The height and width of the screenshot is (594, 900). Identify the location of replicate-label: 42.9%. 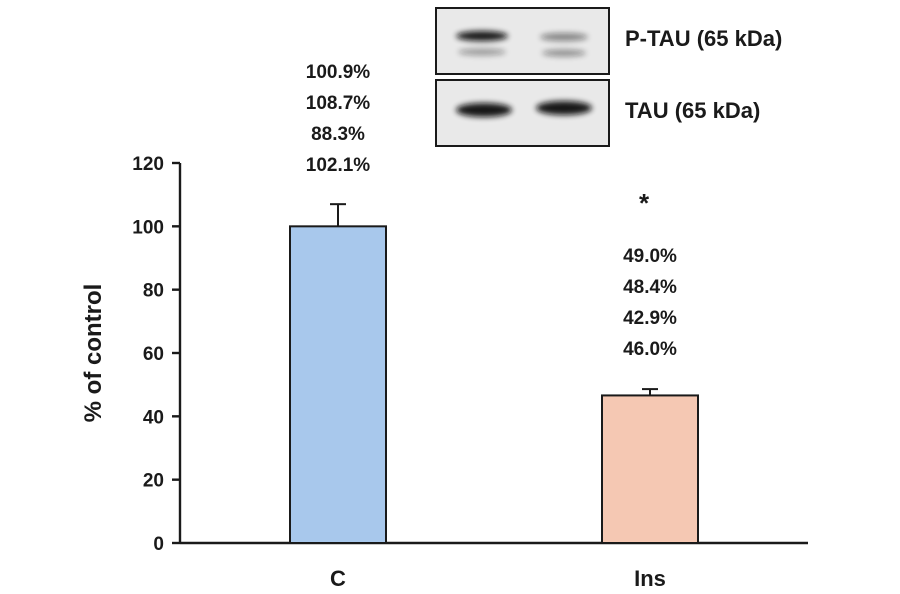
(650, 318).